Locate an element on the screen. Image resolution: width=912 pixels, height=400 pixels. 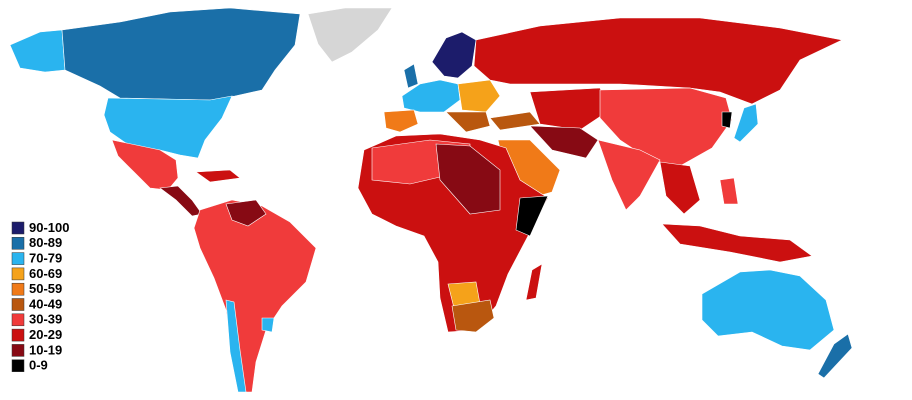
scandinavia is located at coordinates (454, 55).